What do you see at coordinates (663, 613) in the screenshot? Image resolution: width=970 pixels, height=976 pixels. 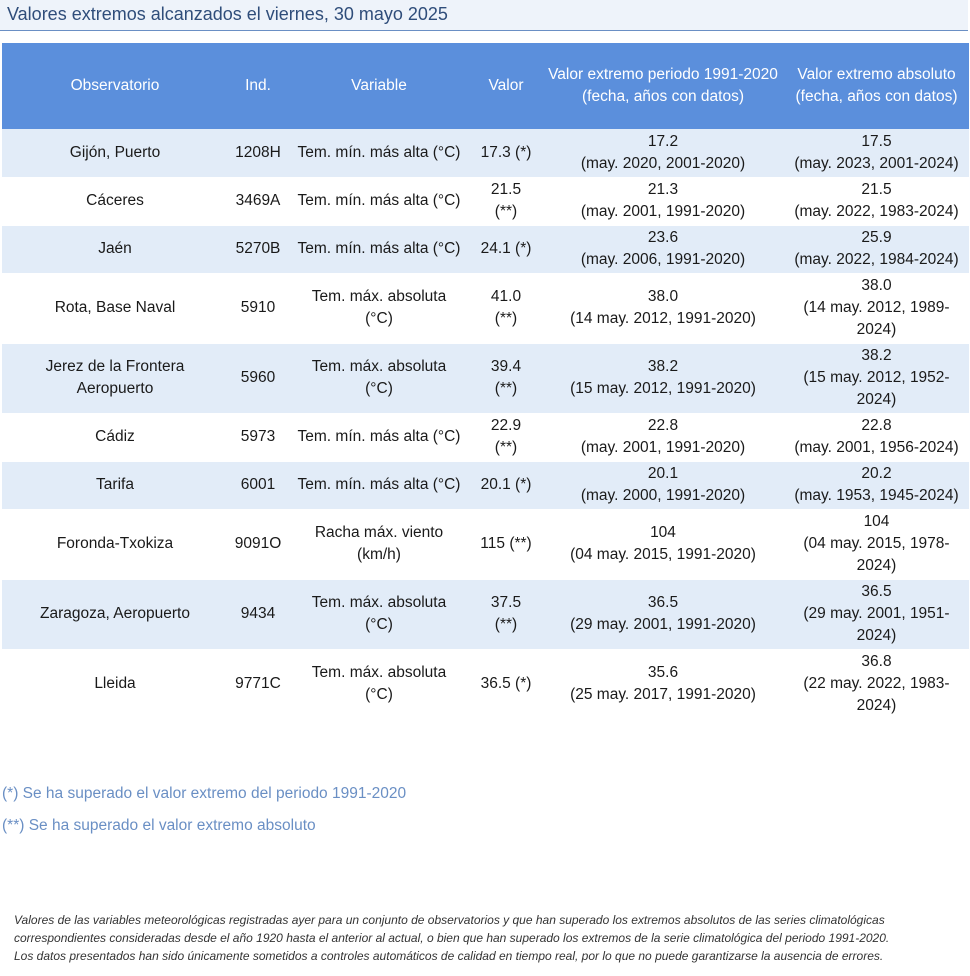 I see `cell-periodo: 36.5 (29 may. 2001, 1991-2020)` at bounding box center [663, 613].